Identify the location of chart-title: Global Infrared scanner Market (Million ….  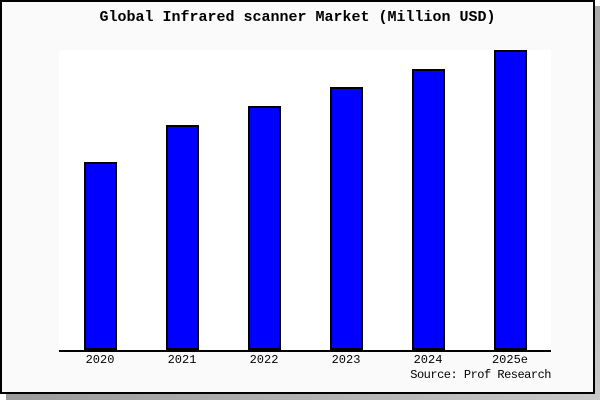
(297, 17).